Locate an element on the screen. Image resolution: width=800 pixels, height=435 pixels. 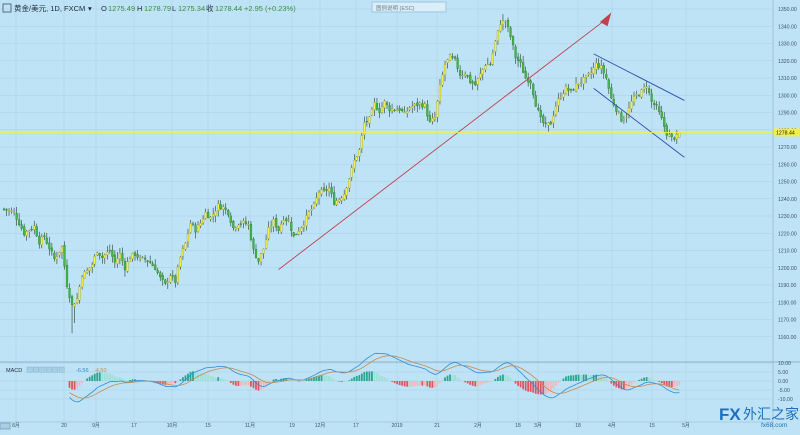
high-label: H is located at coordinates (139, 8).